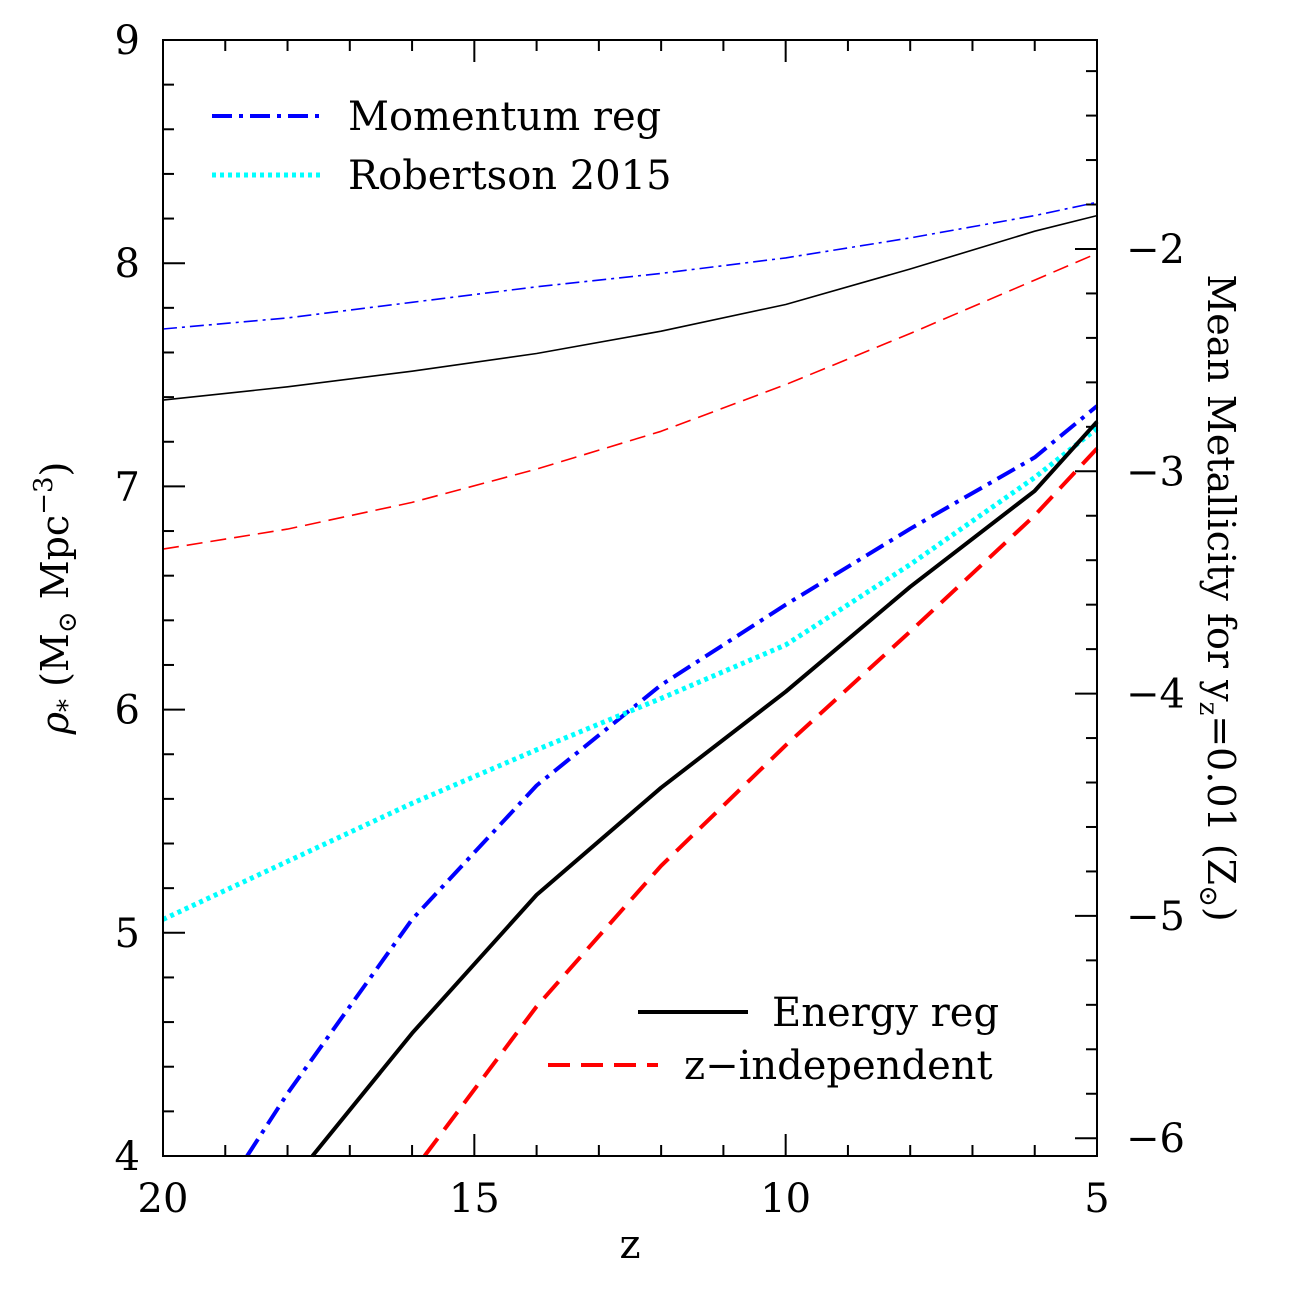 This screenshot has width=1296, height=1296. I want to click on series-energy-reg-thin-right, so click(630, 307).